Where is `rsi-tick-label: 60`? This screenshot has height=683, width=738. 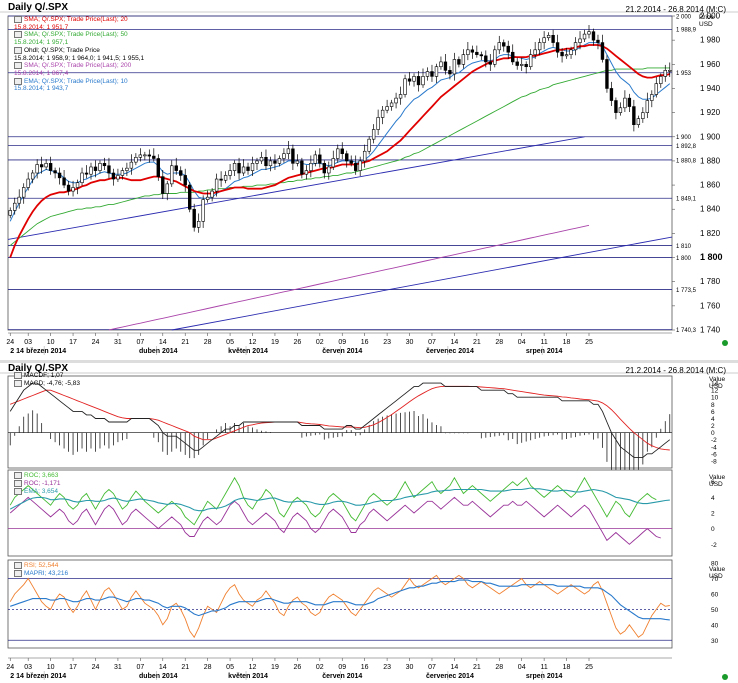 rsi-tick-label: 60 is located at coordinates (715, 594).